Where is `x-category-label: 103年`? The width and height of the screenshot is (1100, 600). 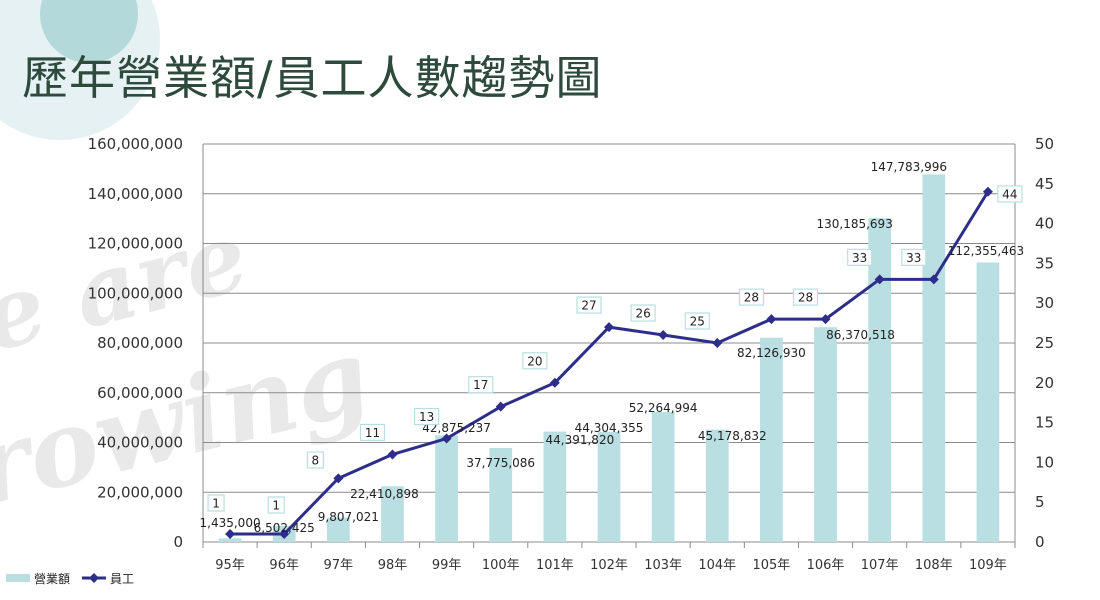 x-category-label: 103年 is located at coordinates (663, 565).